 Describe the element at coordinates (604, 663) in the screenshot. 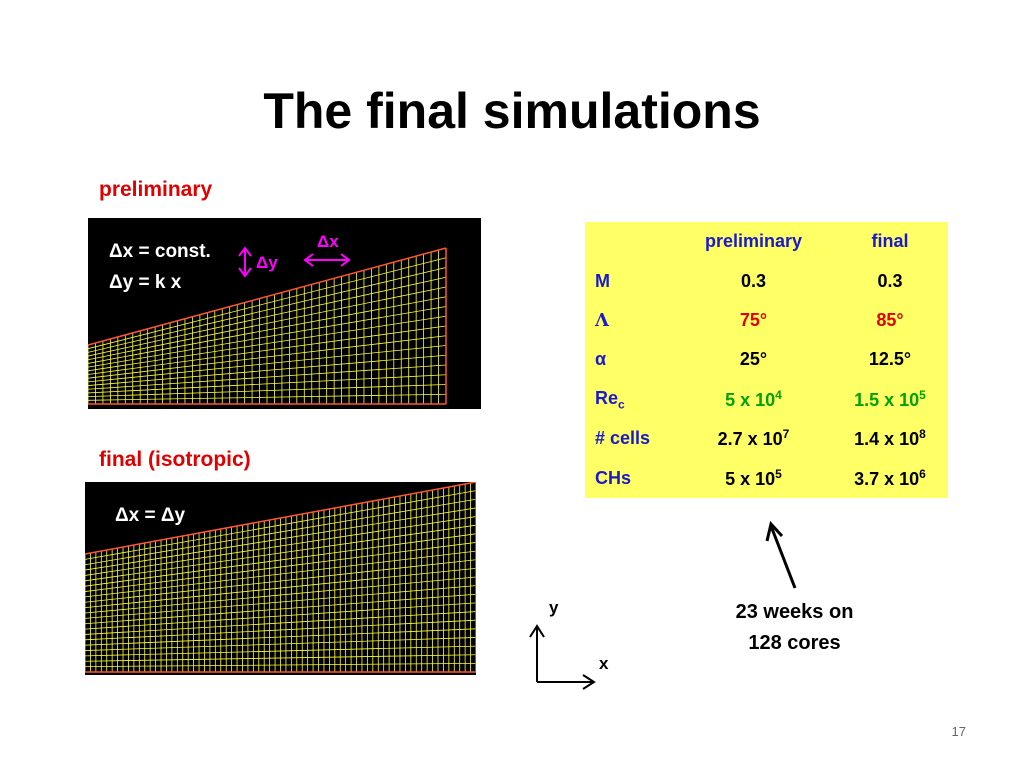

I see `x-axis-label: x` at that location.